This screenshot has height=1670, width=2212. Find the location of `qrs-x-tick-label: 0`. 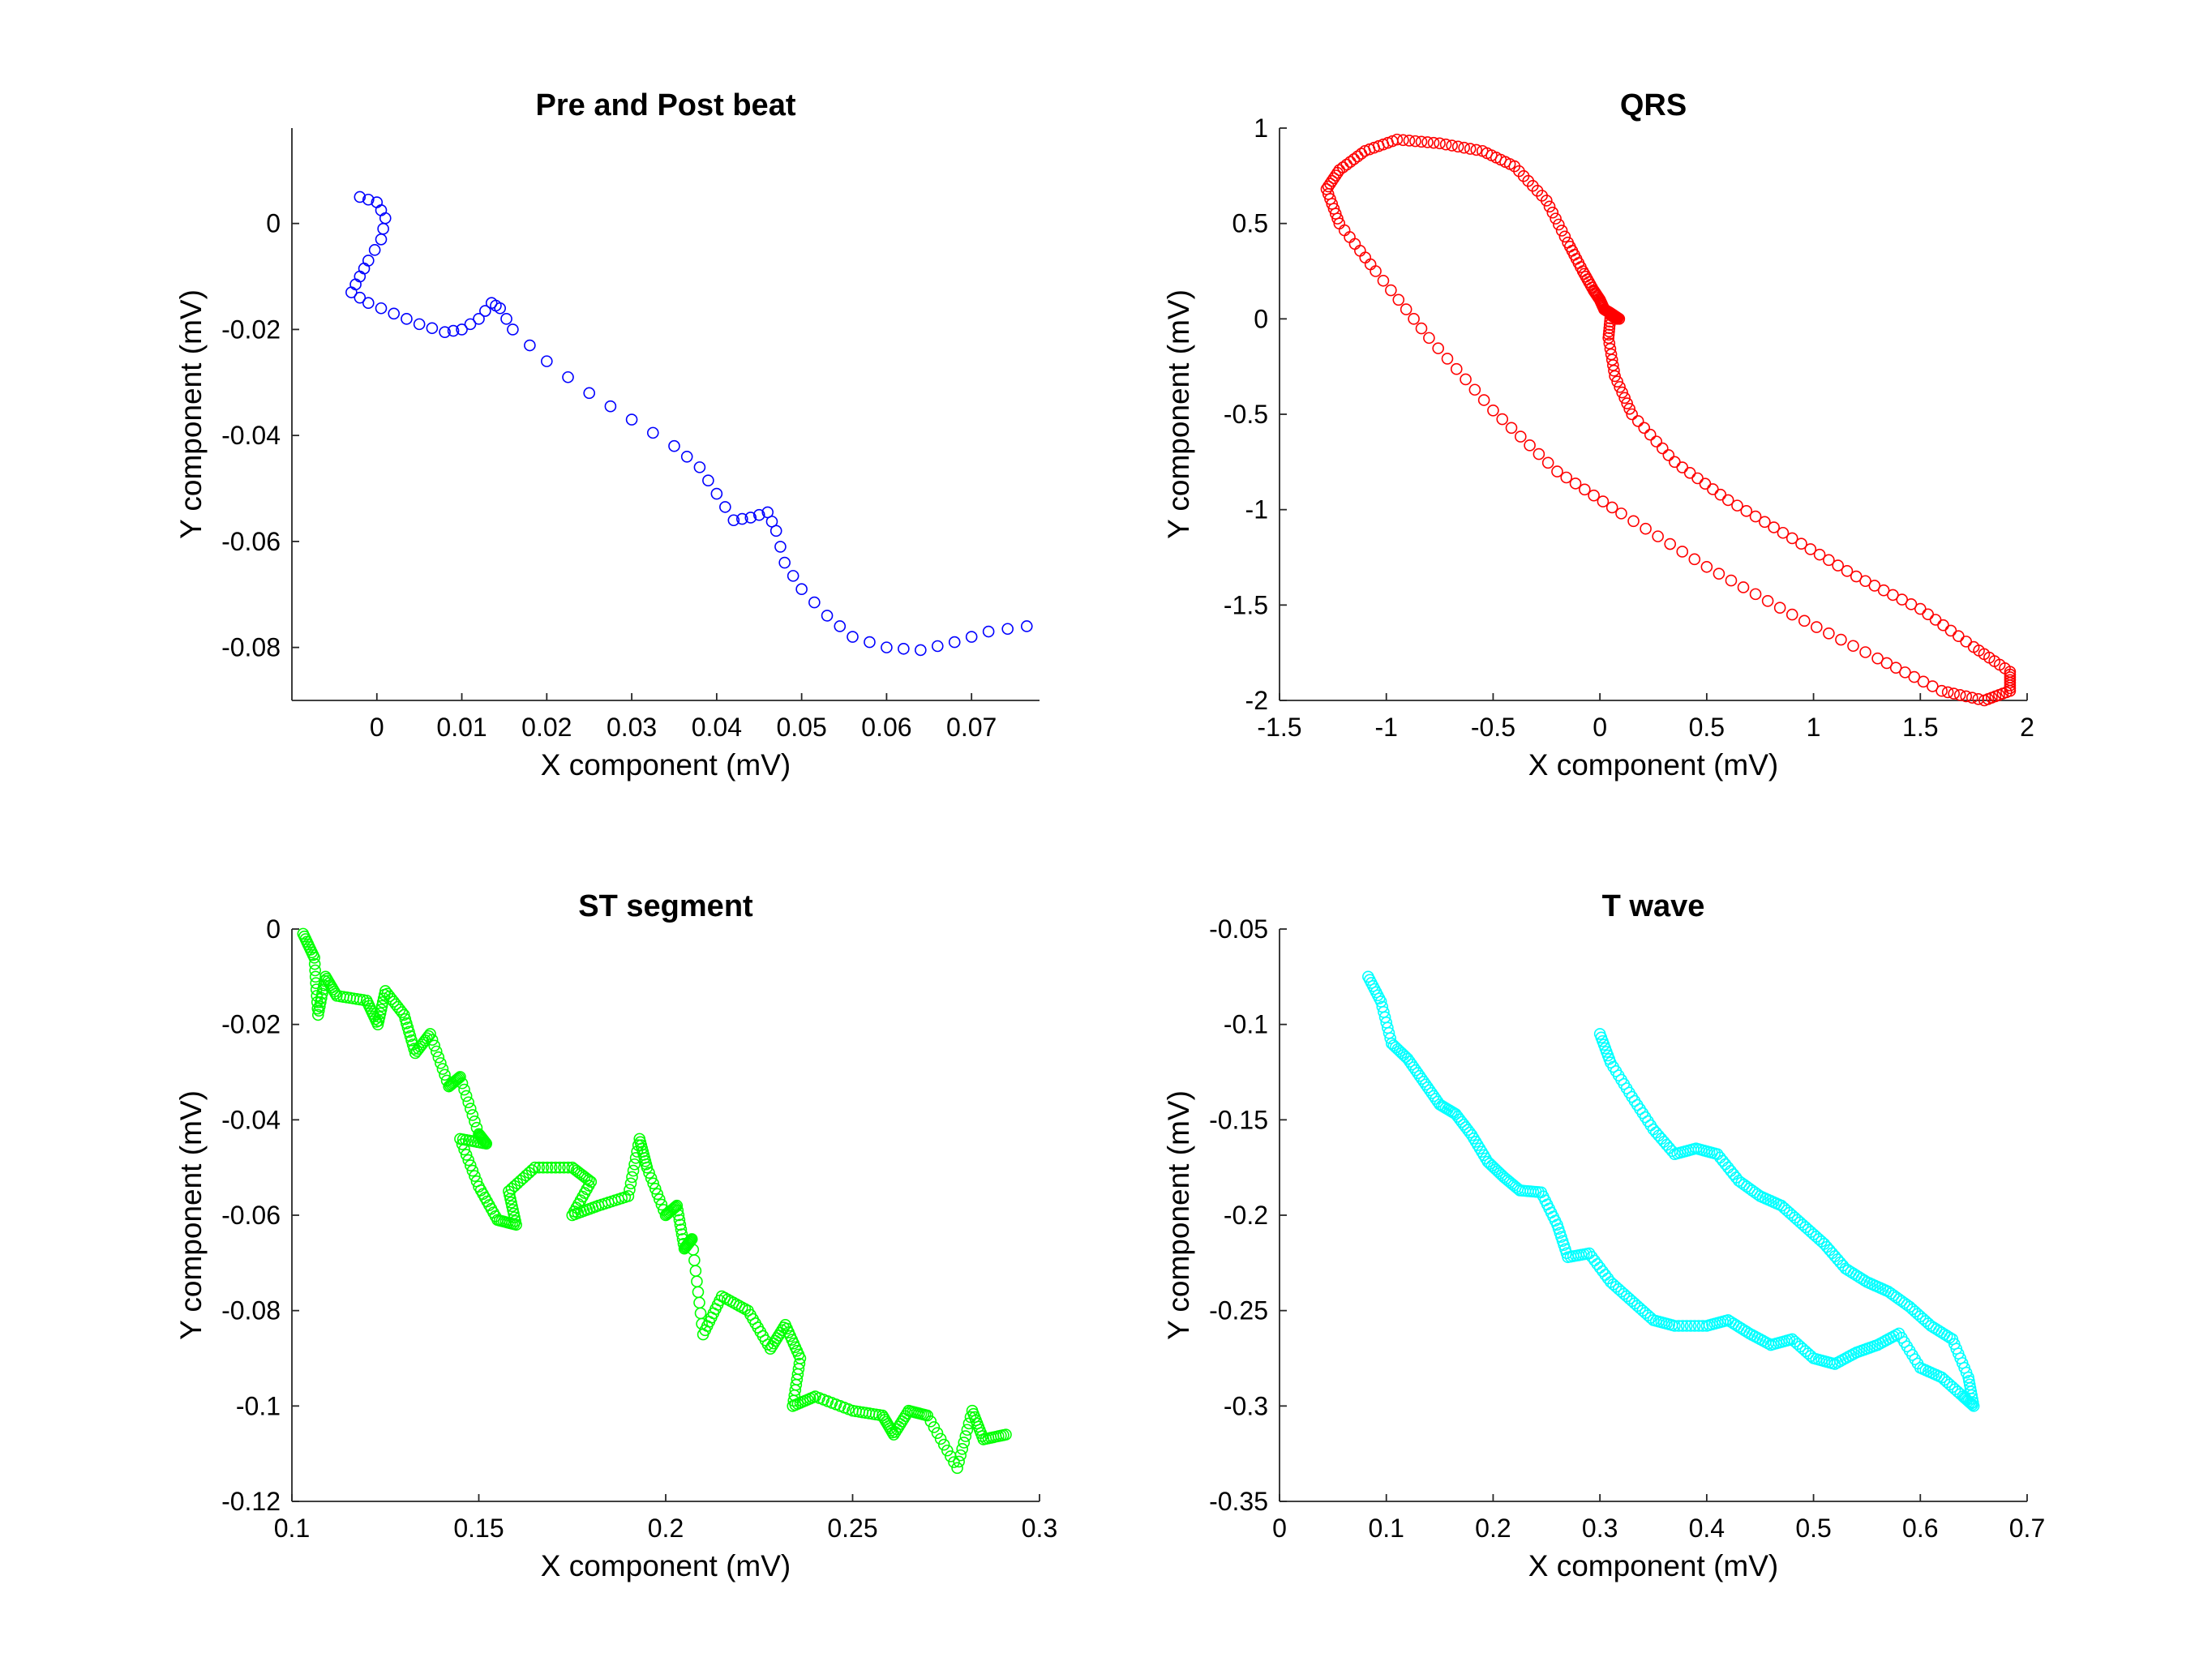

qrs-x-tick-label: 0 is located at coordinates (1600, 727).